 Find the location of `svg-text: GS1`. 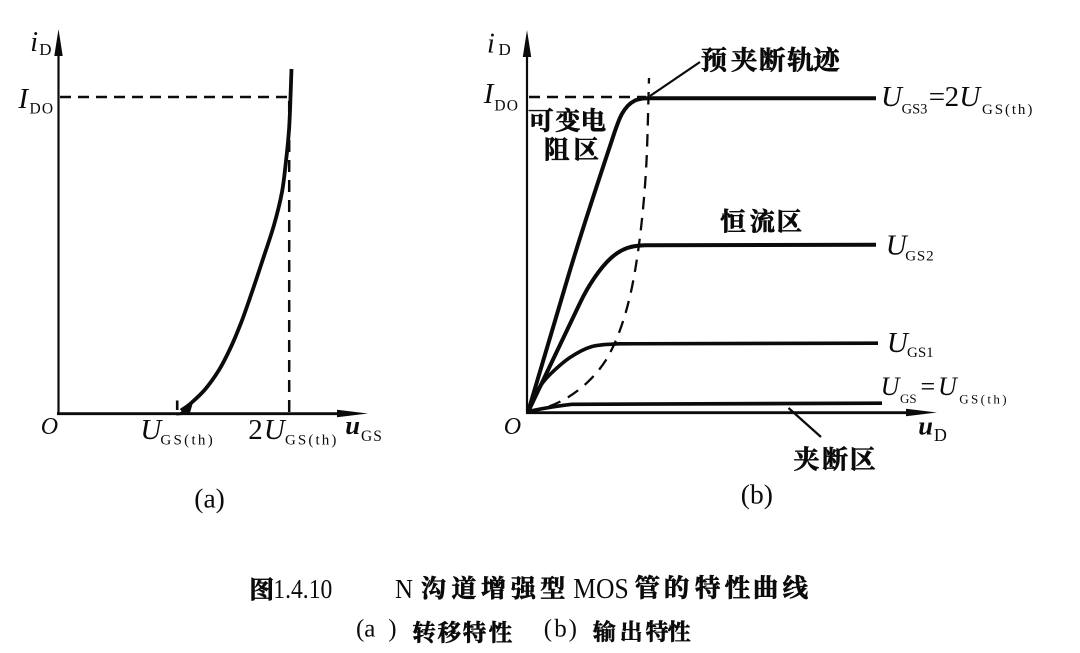

svg-text: GS1 is located at coordinates (920, 353).